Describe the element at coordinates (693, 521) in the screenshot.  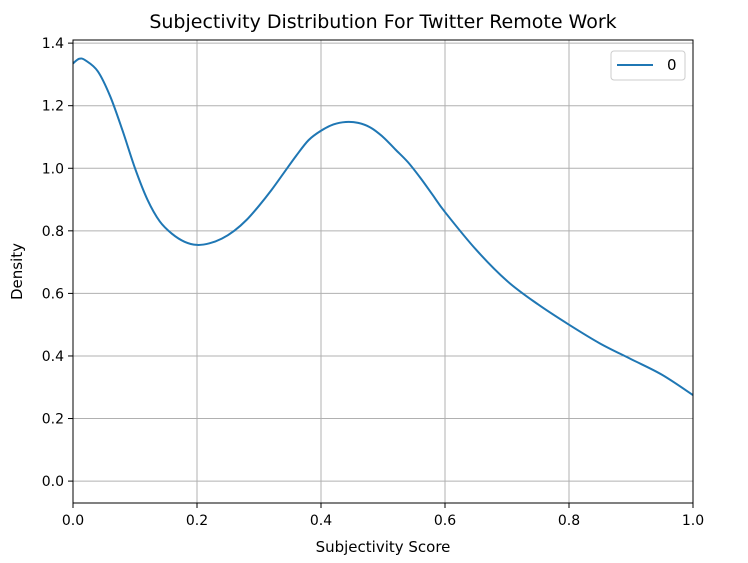
I see `x-tick-label: 1.0` at that location.